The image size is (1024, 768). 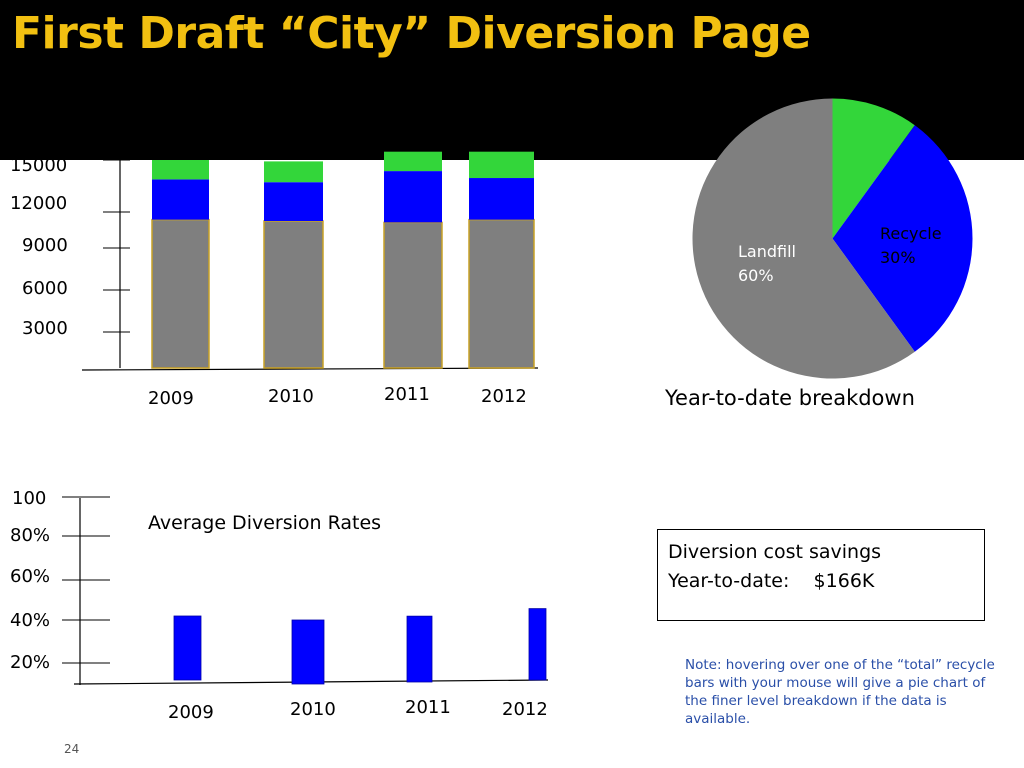 I want to click on recycle-label: Recycle, so click(x=911, y=233).